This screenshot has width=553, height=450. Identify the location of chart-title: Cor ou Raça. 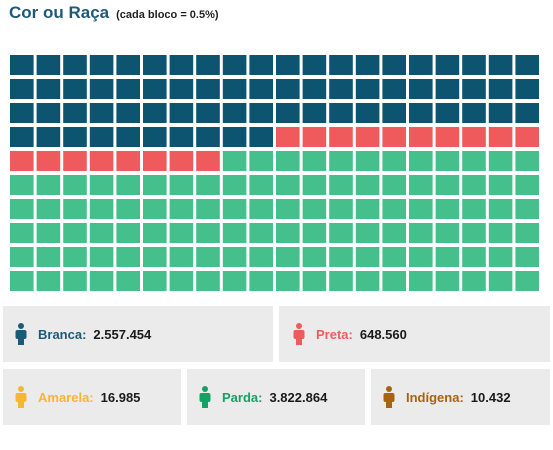
(59, 12).